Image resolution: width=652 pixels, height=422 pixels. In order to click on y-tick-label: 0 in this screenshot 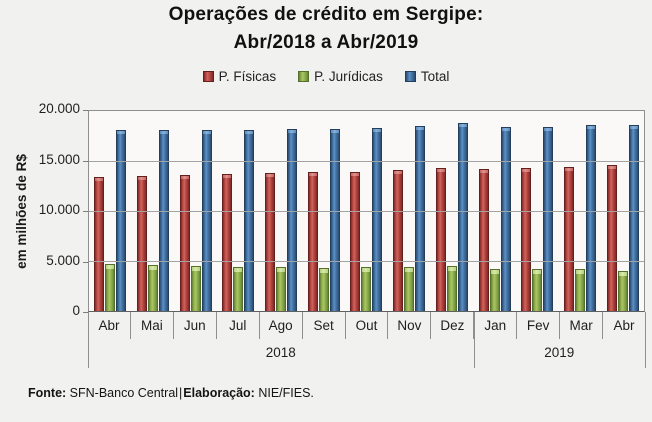, I will do `click(76, 310)`.